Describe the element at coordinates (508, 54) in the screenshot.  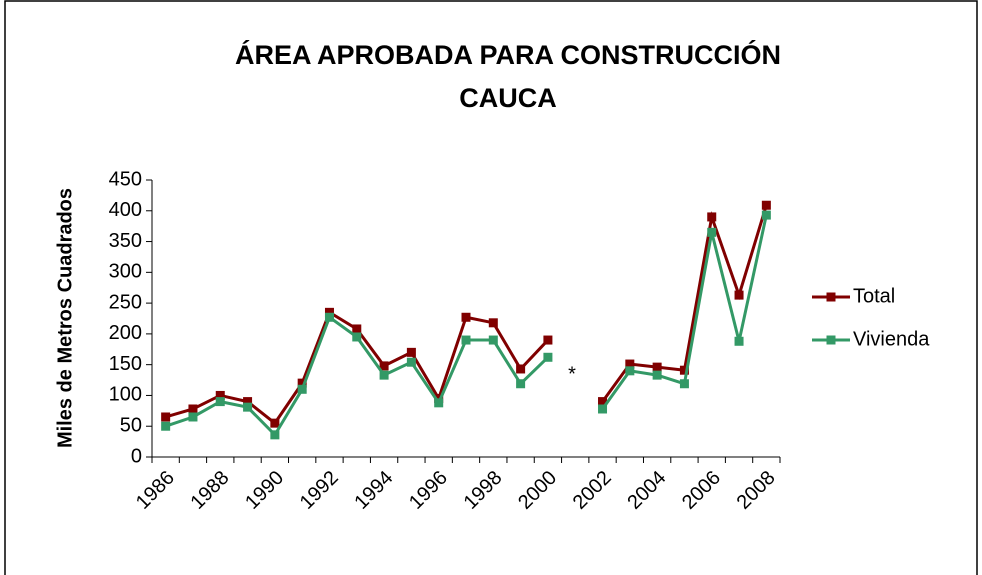
I see `chart-title: ÁREA APROBADA PARA CONSTRUCCIÓN` at that location.